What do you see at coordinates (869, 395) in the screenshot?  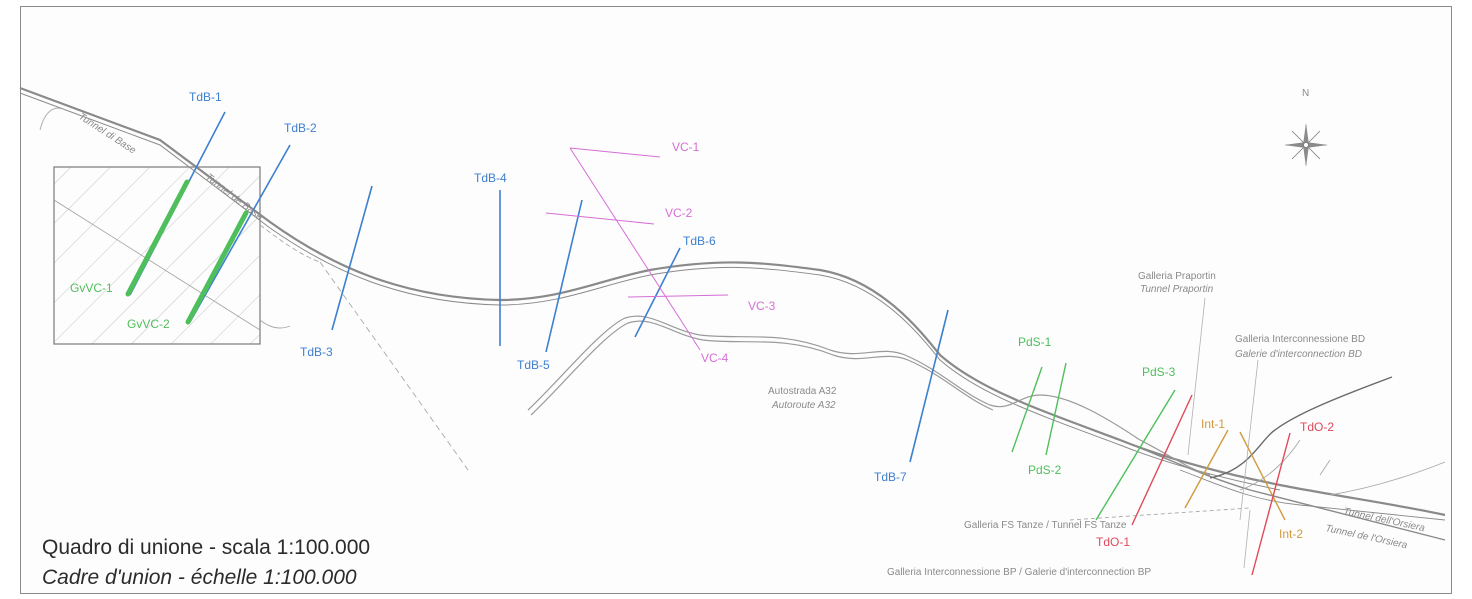 I see `autostrada-a32` at bounding box center [869, 395].